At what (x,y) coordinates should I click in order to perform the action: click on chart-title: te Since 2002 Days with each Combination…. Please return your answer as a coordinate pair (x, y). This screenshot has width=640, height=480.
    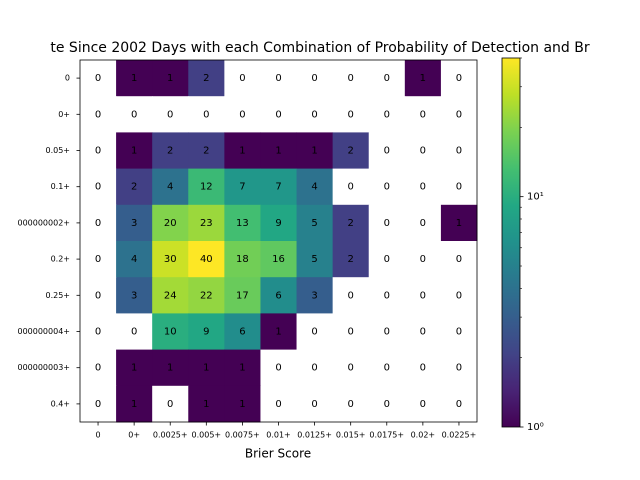
    Looking at the image, I should click on (319, 48).